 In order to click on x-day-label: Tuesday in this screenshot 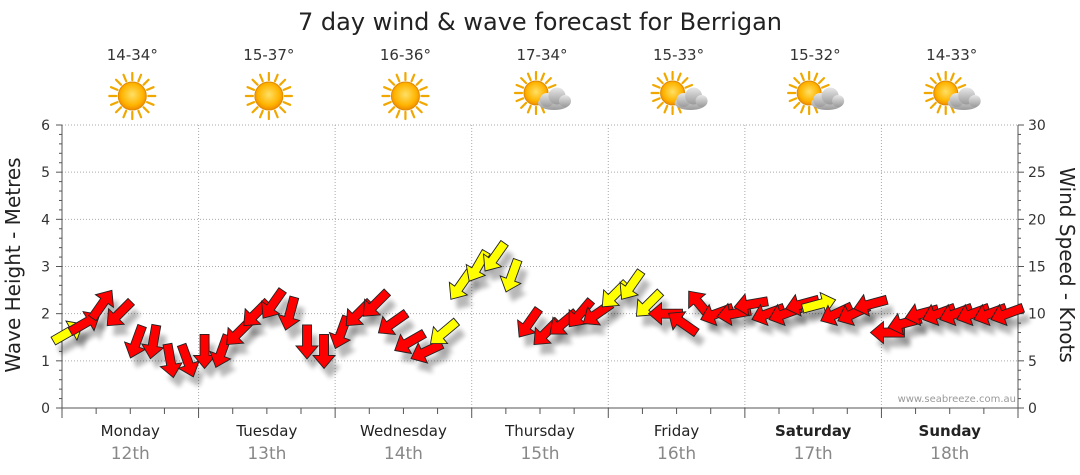, I will do `click(266, 431)`.